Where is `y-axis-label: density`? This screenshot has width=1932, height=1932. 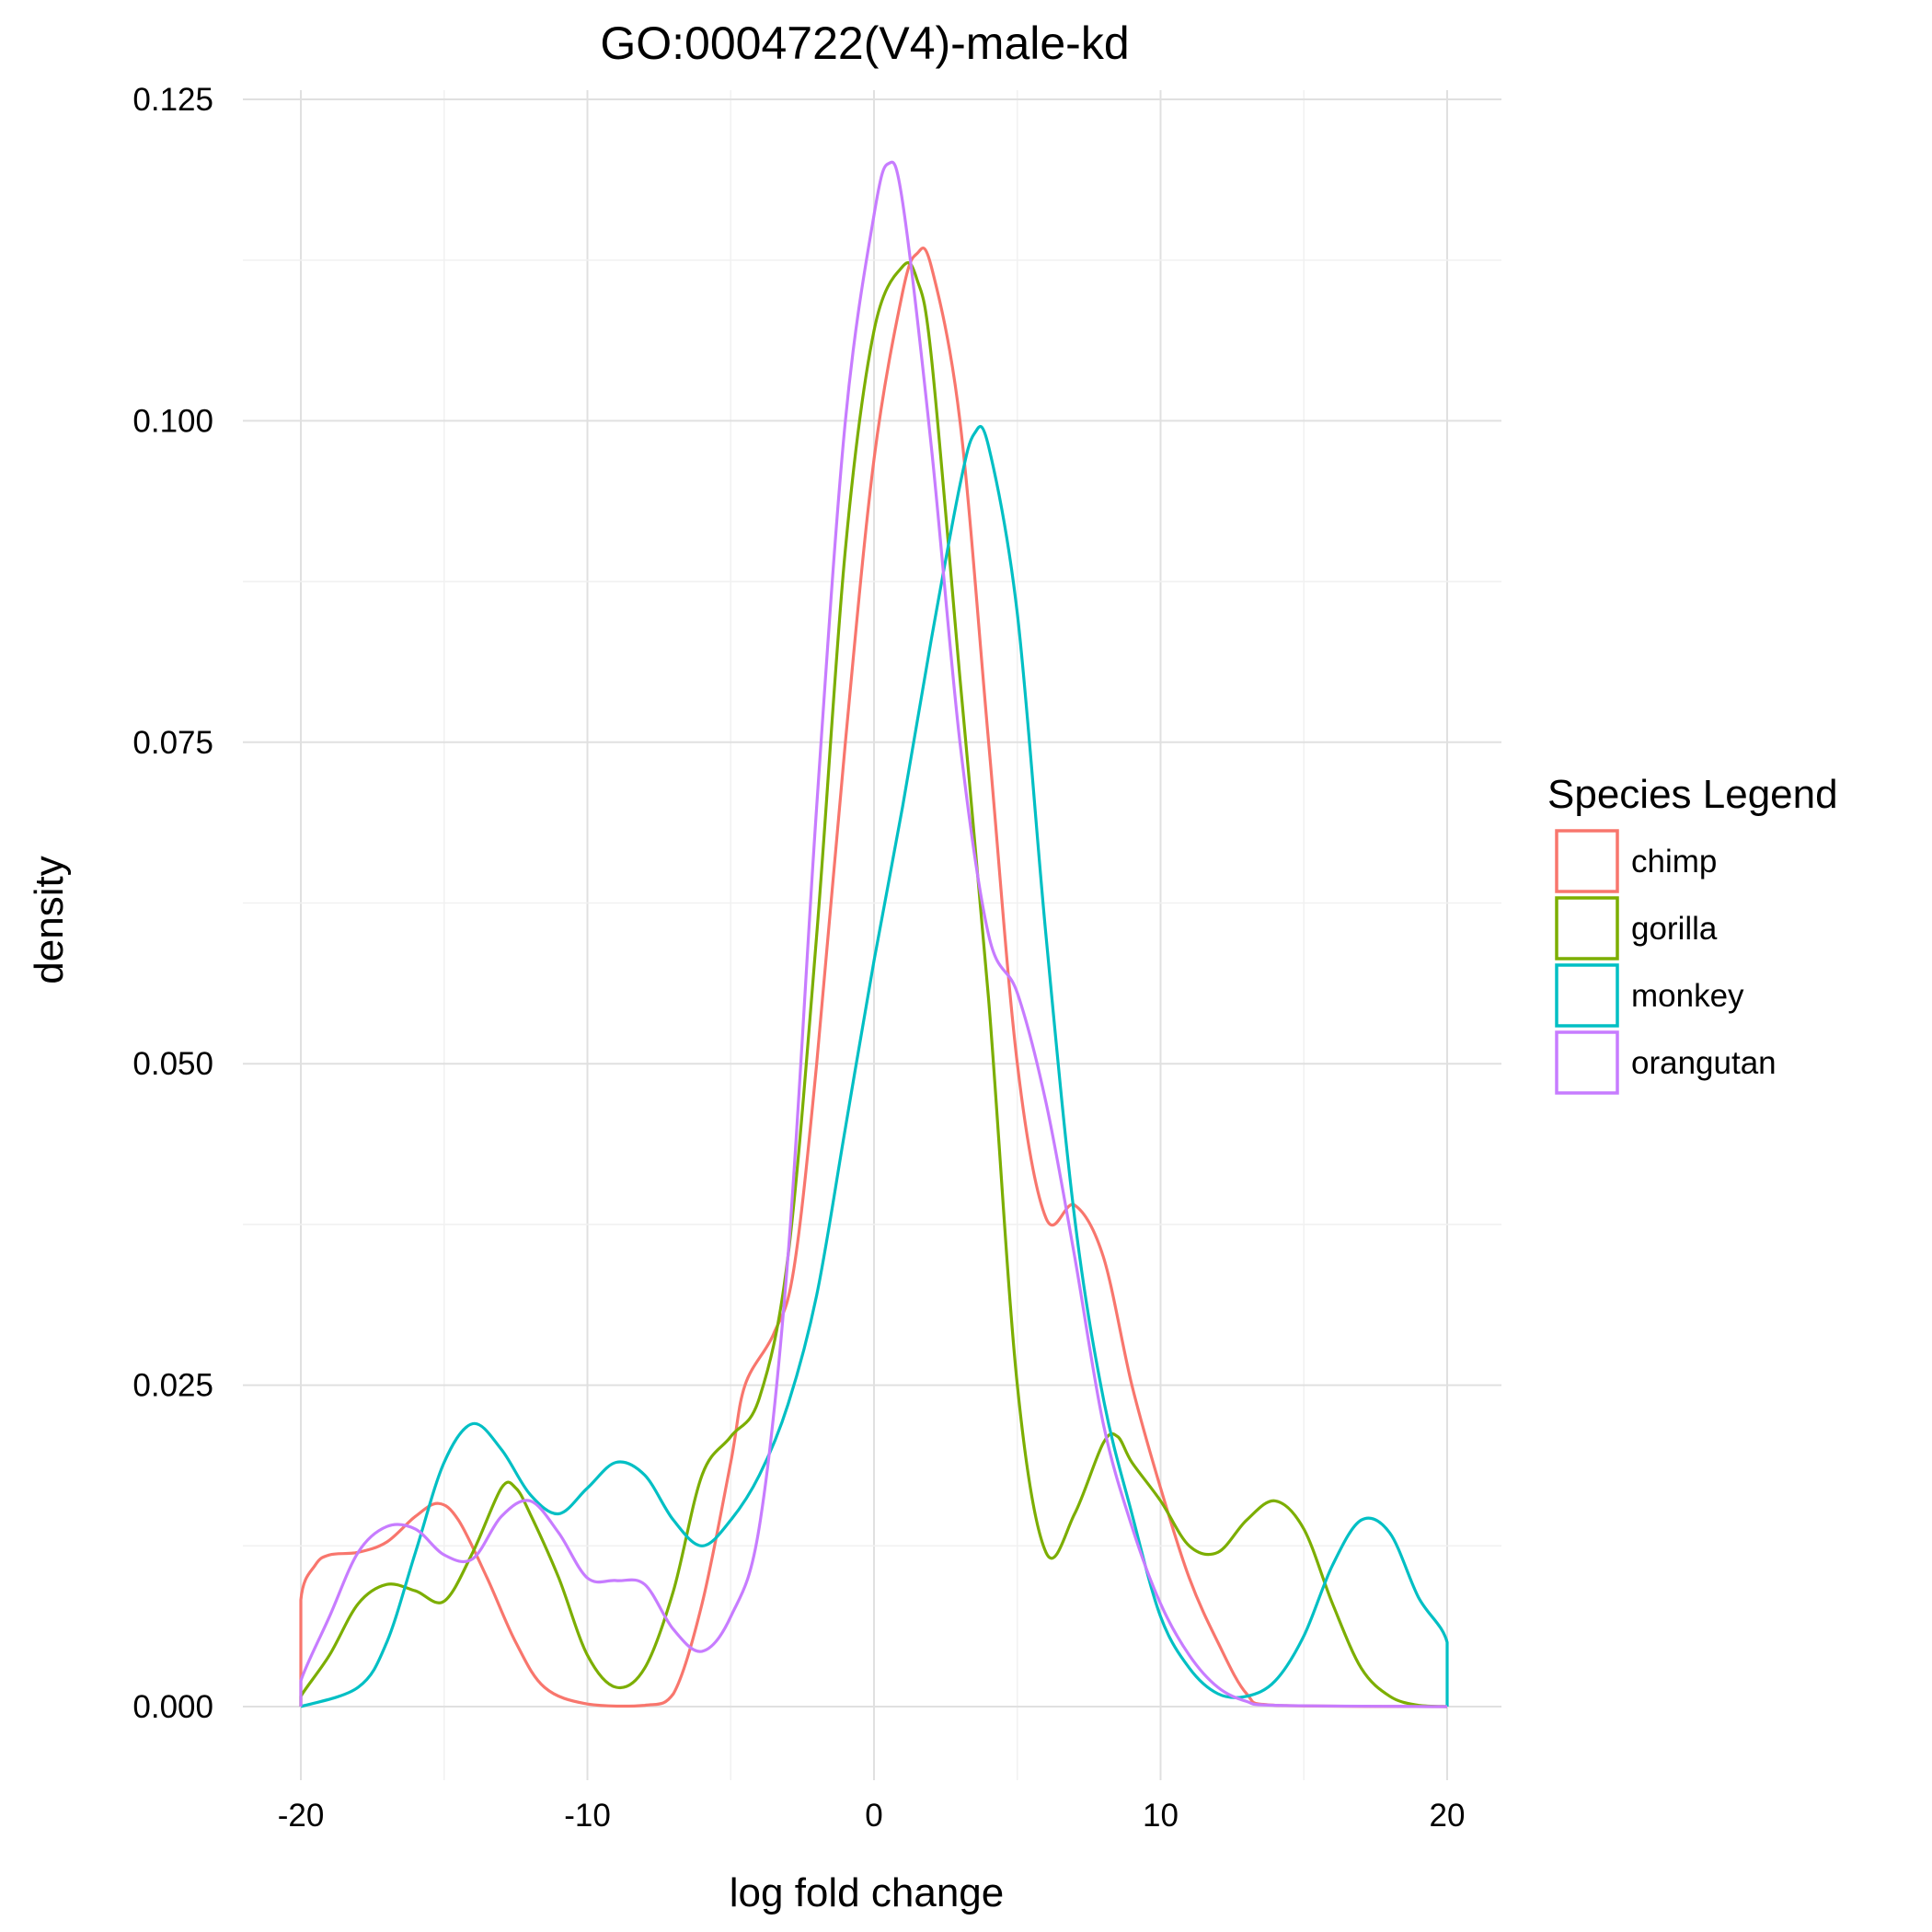
y-axis-label: density is located at coordinates (49, 919).